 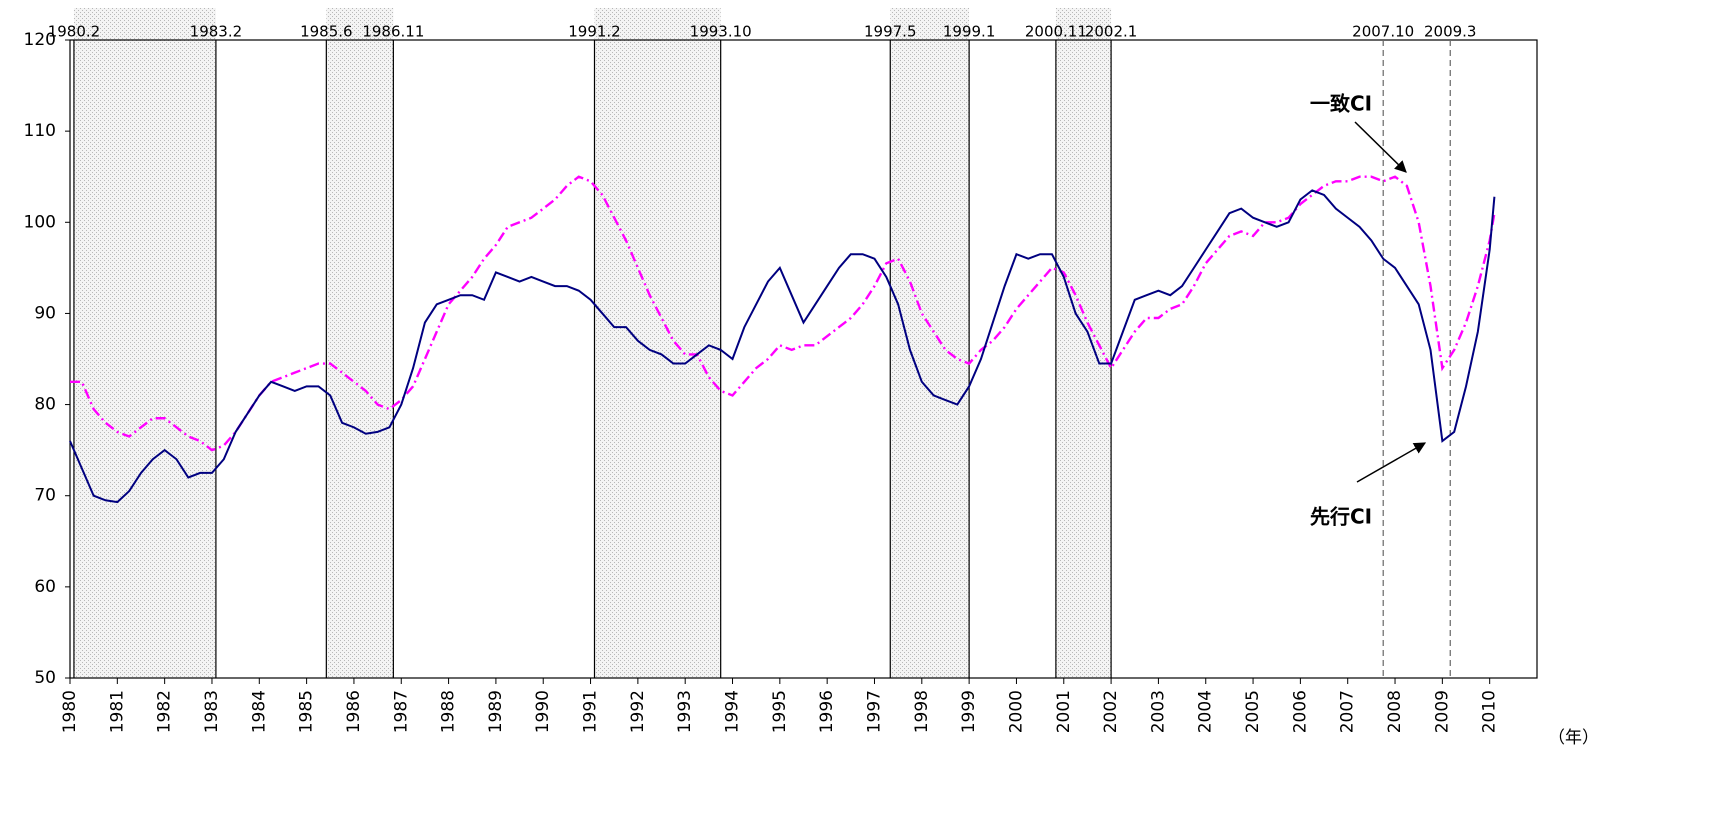 I want to click on x-tick-label: 1980, so click(x=70, y=711).